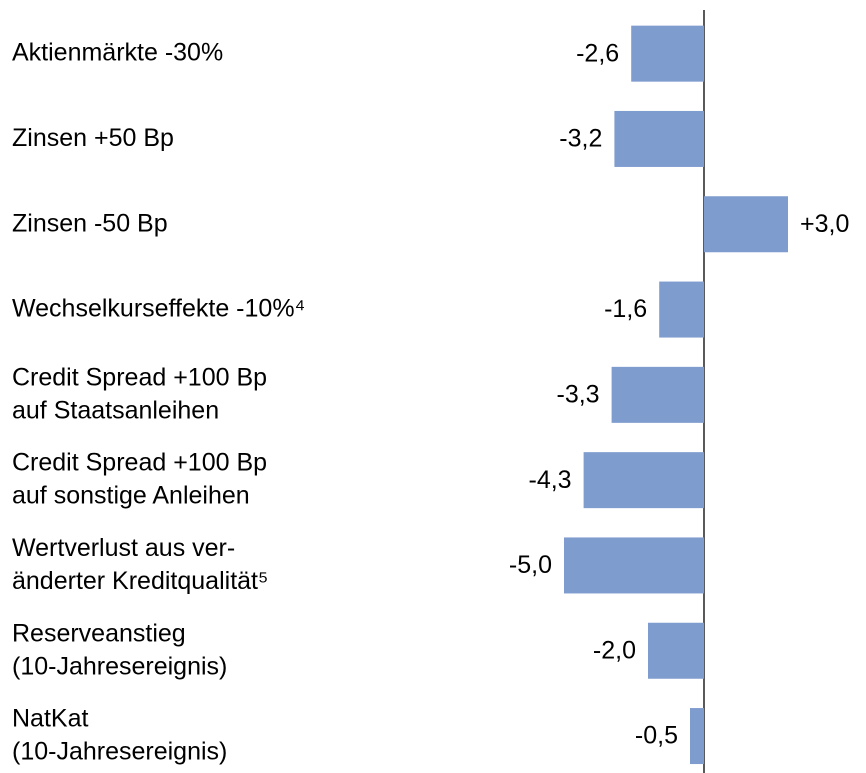  I want to click on value-label: -4,3, so click(550, 480).